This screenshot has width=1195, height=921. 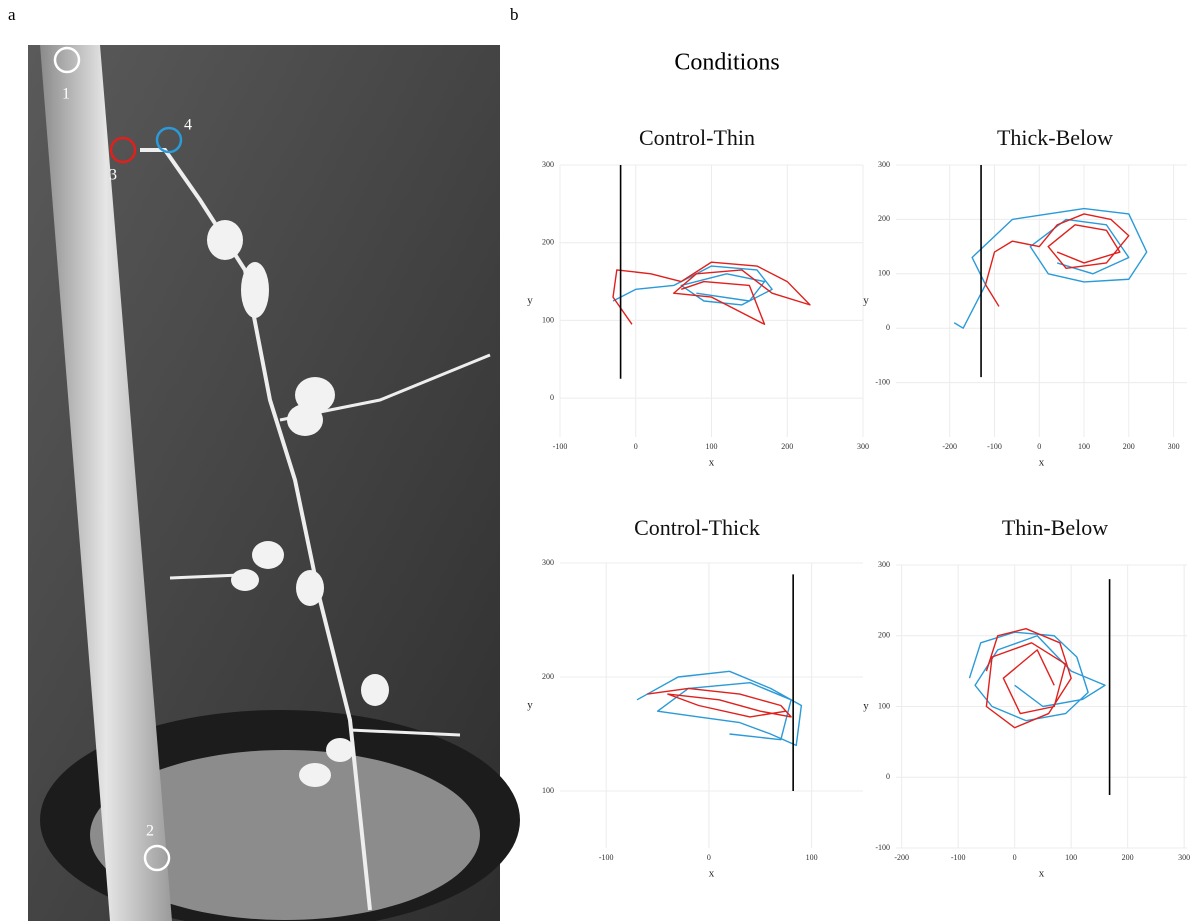 I want to click on marker-label: 3, so click(x=113, y=175).